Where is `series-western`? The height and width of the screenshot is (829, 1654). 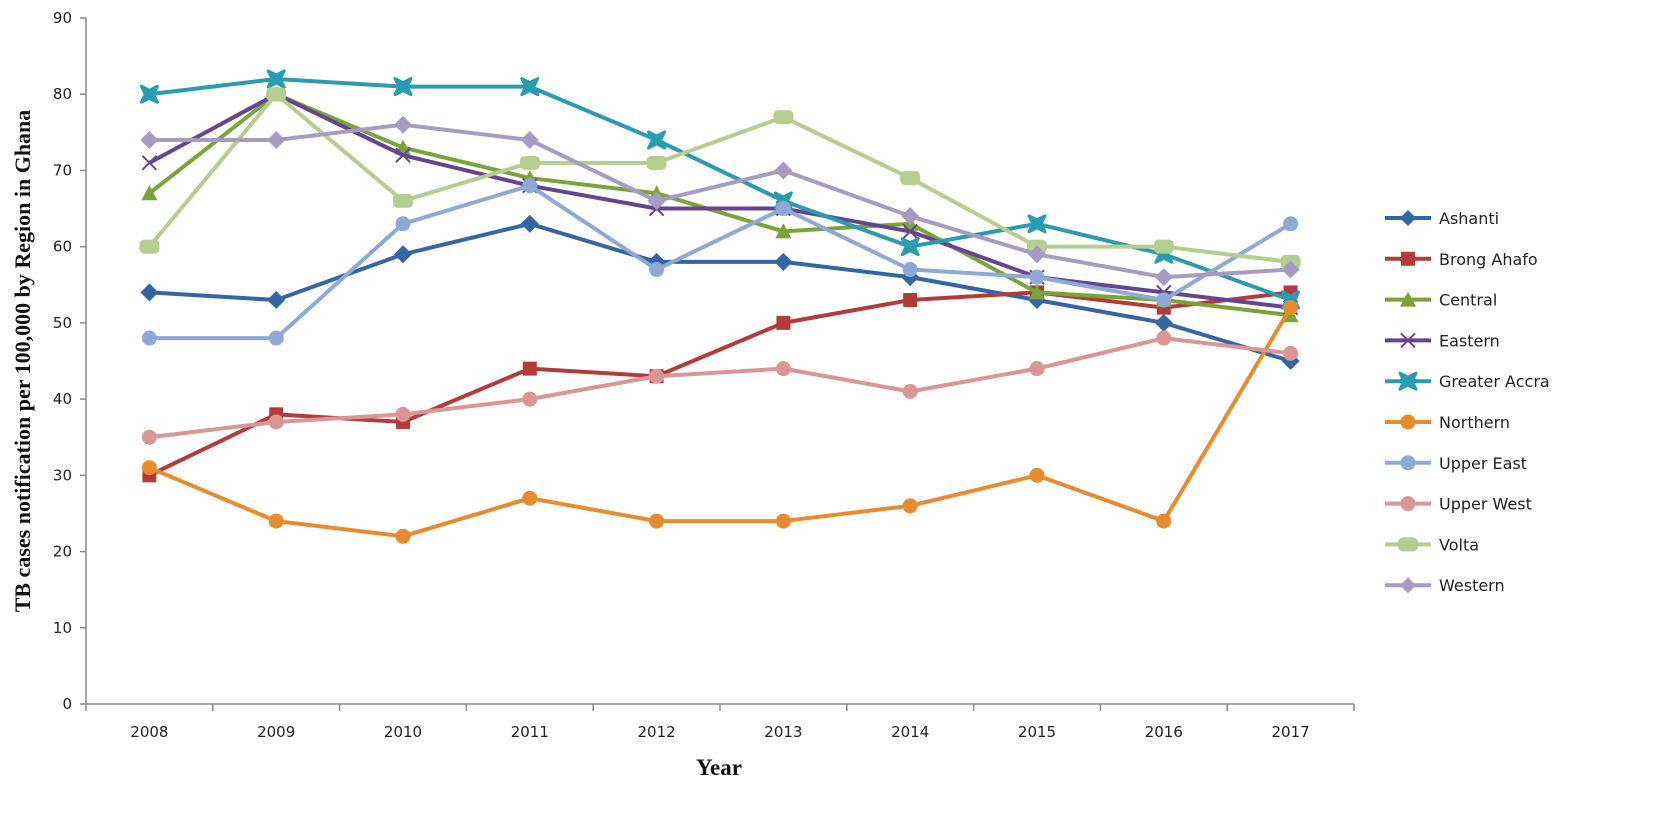 series-western is located at coordinates (720, 201).